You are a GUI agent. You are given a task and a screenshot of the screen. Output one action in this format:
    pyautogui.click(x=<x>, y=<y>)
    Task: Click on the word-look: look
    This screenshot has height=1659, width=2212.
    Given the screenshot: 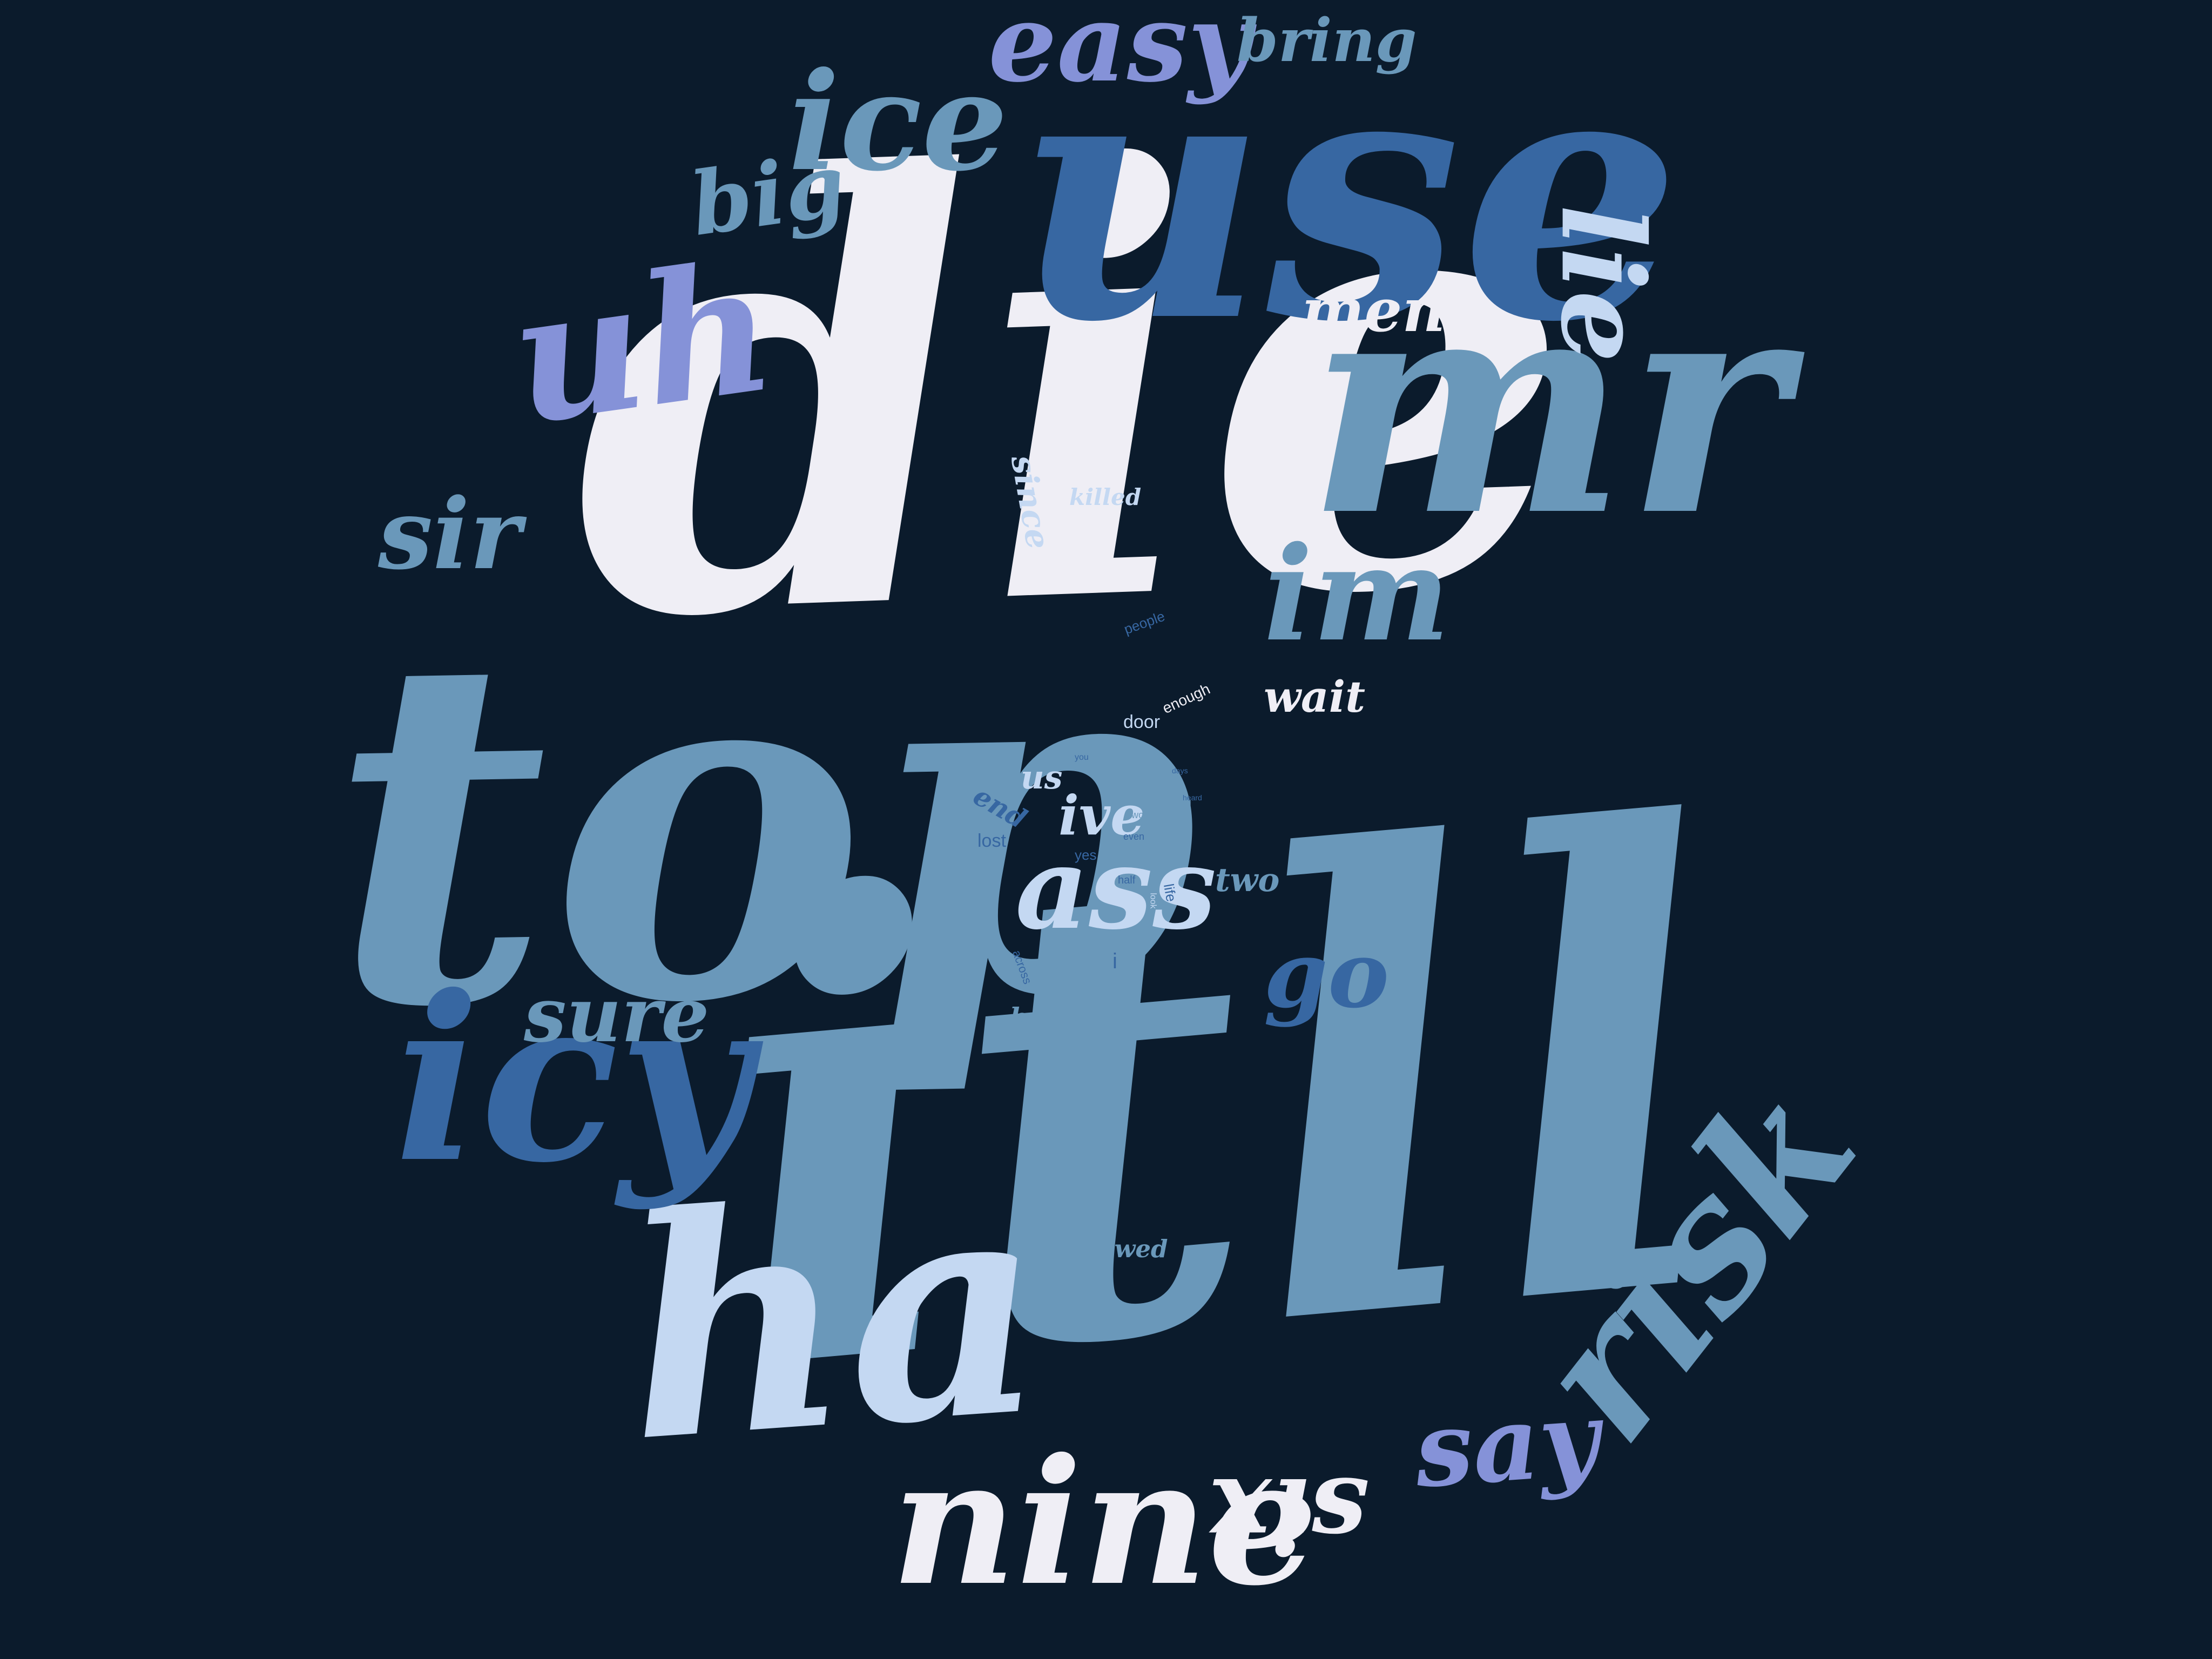 What is the action you would take?
    pyautogui.click(x=1153, y=901)
    